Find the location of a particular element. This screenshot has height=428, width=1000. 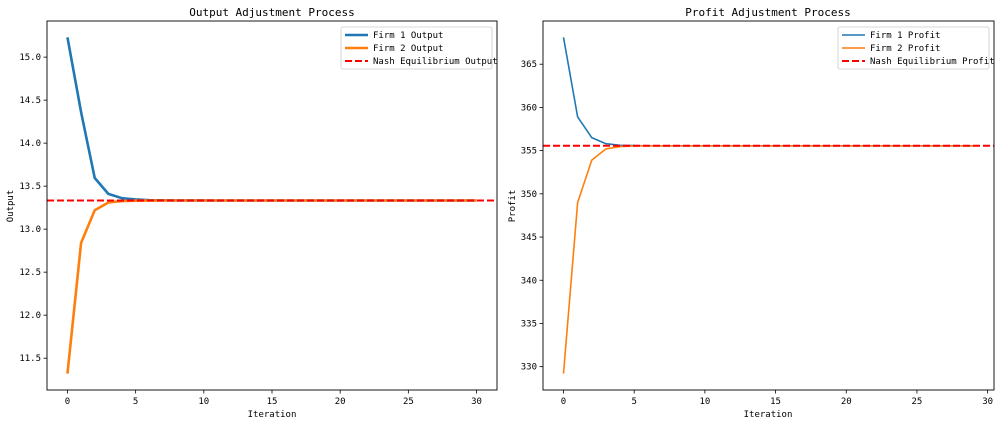

chart-title: Profit Adjustment Process is located at coordinates (768, 12).